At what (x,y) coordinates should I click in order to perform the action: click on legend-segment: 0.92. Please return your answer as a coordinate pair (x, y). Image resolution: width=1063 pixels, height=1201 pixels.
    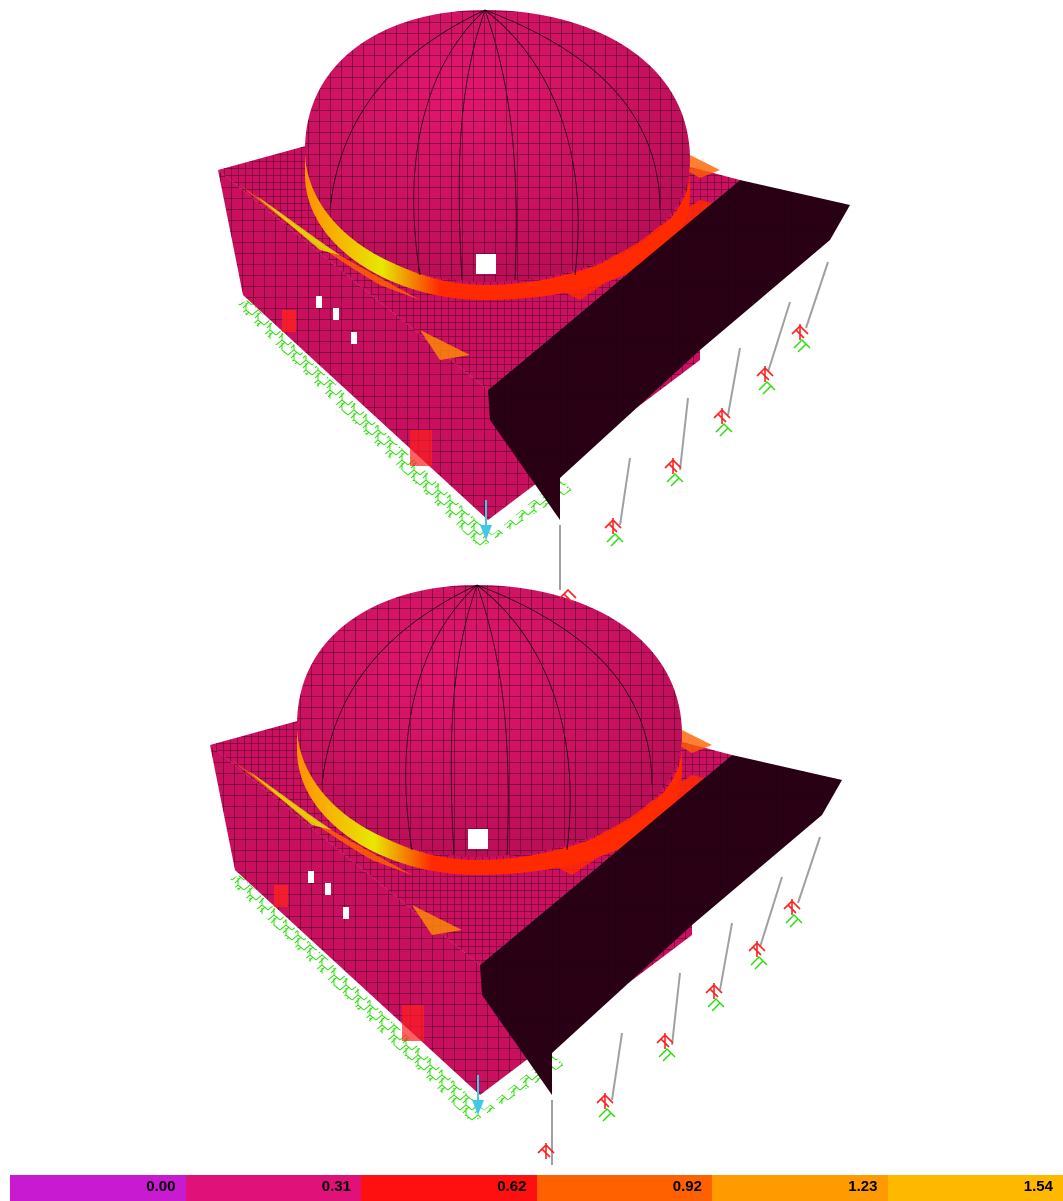
    Looking at the image, I should click on (624, 1188).